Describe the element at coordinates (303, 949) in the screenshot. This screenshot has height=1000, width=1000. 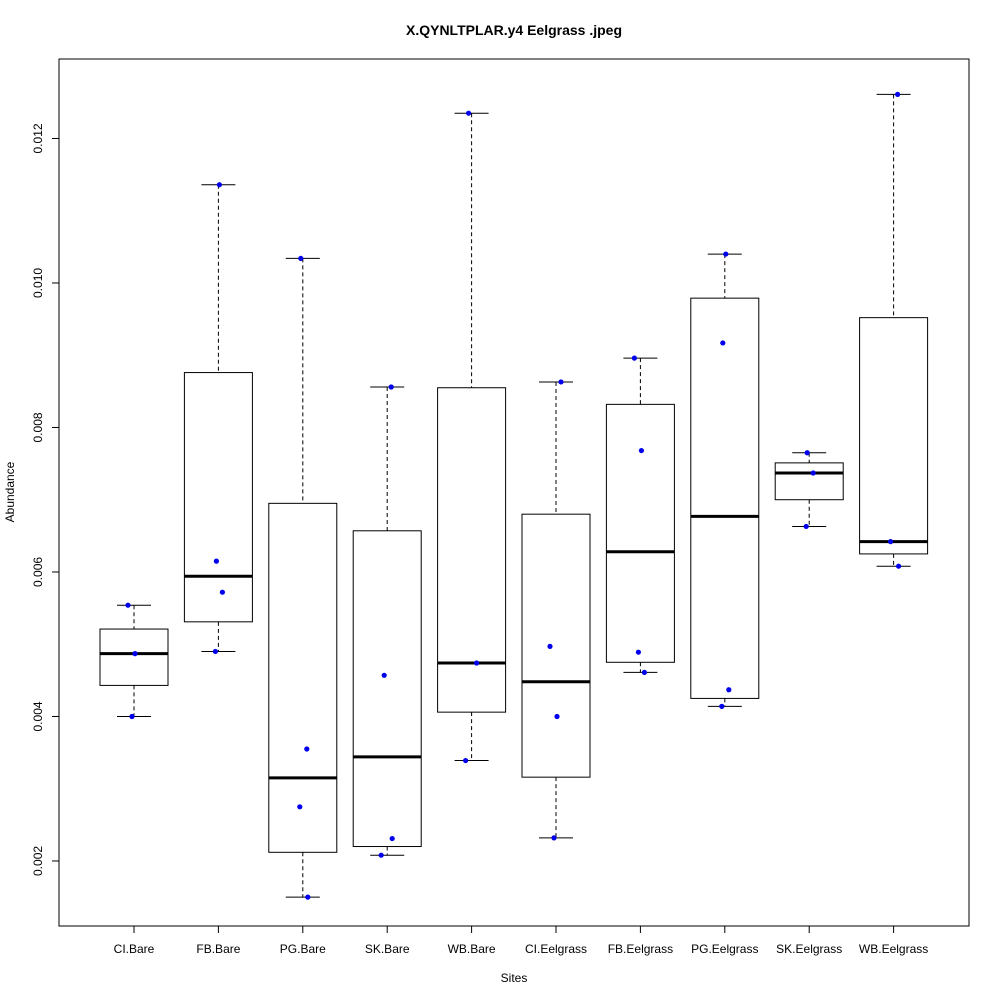
I see `x-tick-label: PG.Bare` at that location.